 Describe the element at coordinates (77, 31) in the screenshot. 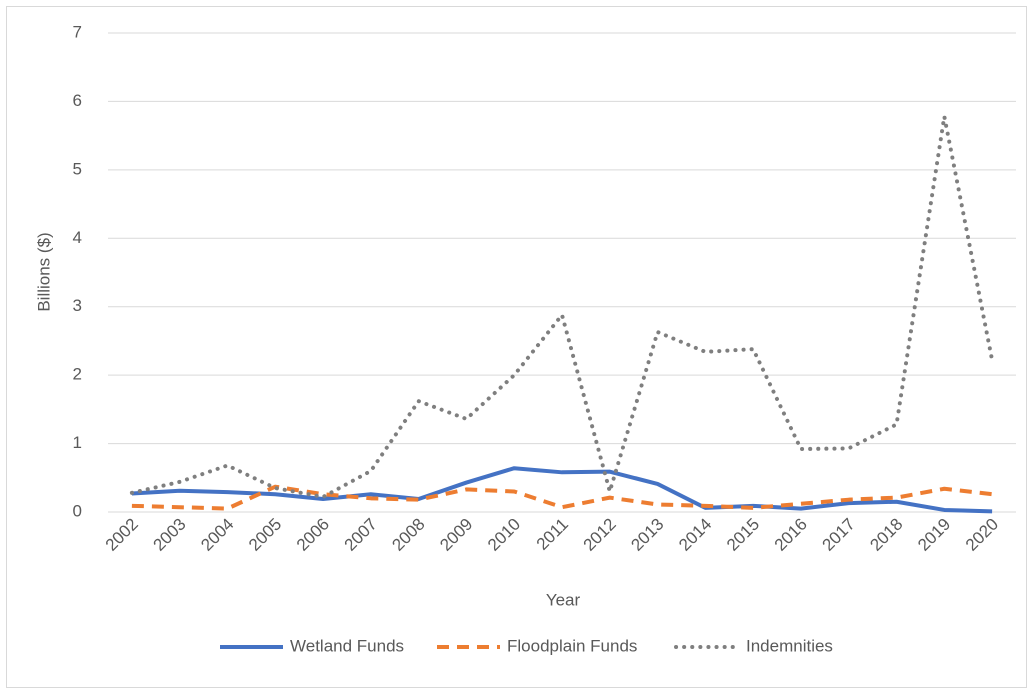

I see `y-tick-label: 7` at that location.